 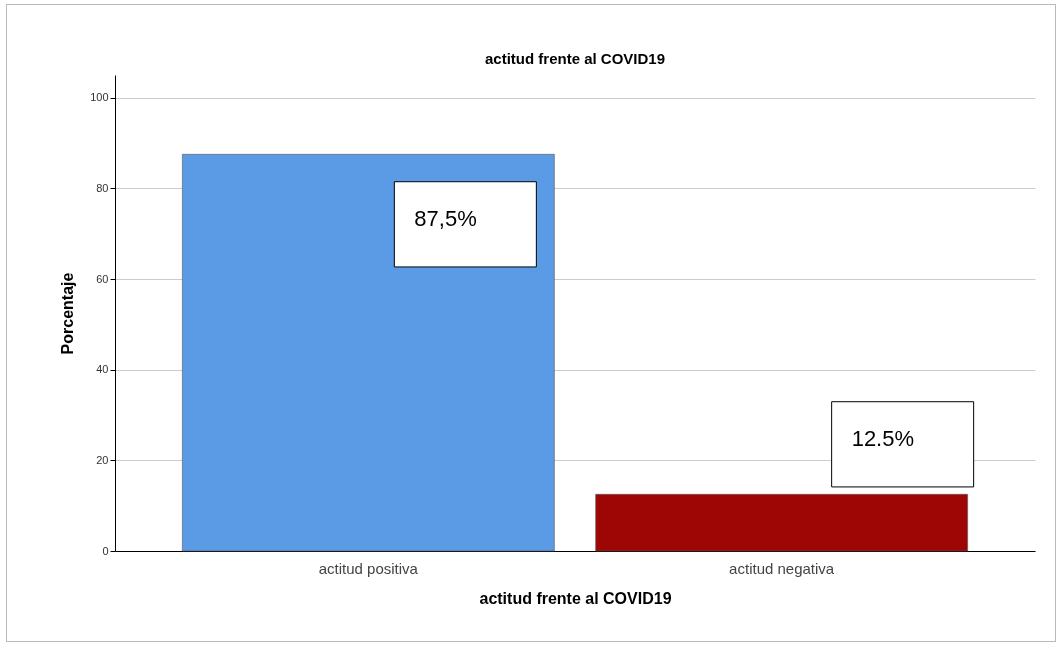 I want to click on y-tick-label: 80, so click(x=102, y=187).